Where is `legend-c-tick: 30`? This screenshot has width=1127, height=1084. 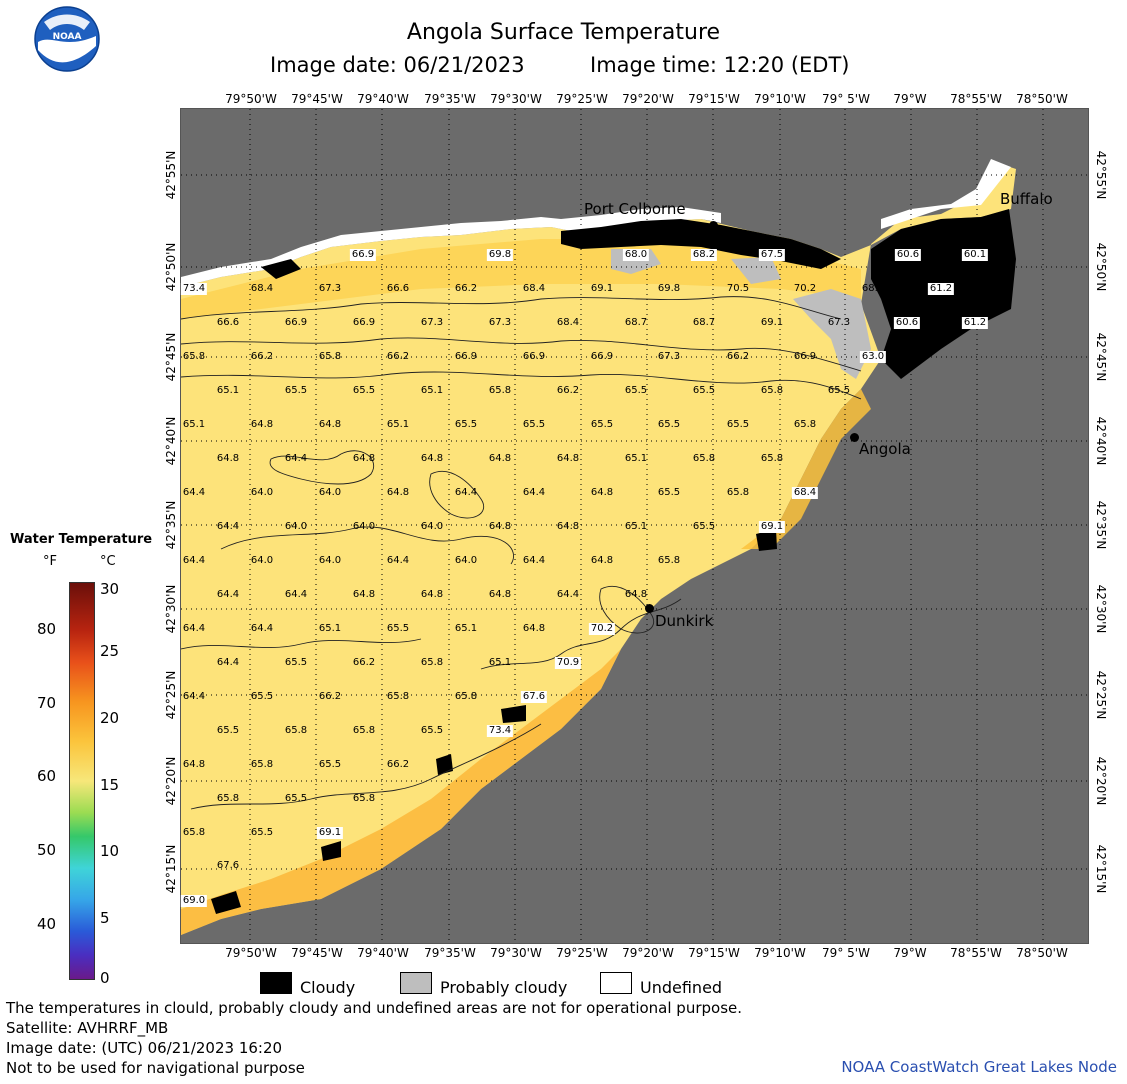
legend-c-tick: 30 is located at coordinates (110, 589).